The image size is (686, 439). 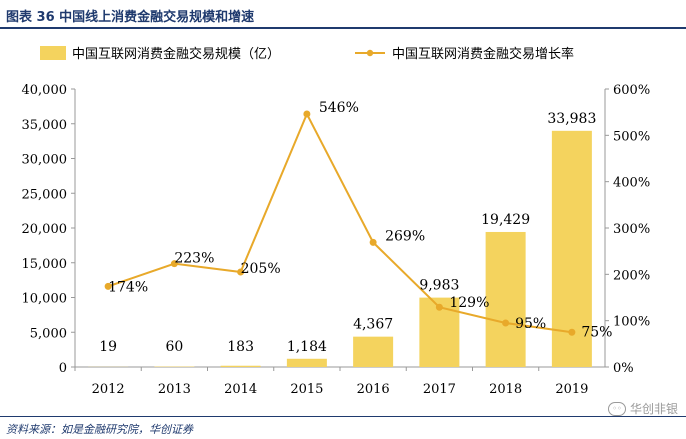 What do you see at coordinates (530, 324) in the screenshot?
I see `line-value-label: 95%` at bounding box center [530, 324].